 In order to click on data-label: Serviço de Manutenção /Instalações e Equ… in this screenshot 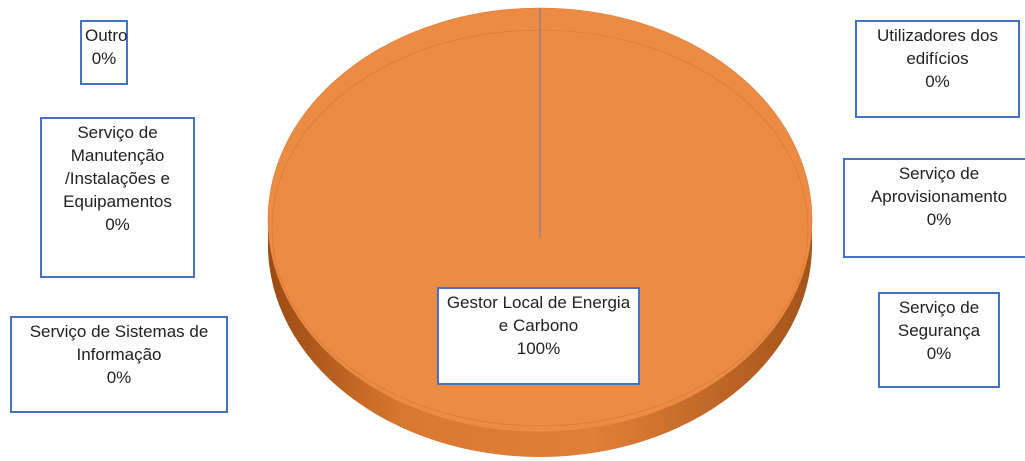, I will do `click(117, 197)`.